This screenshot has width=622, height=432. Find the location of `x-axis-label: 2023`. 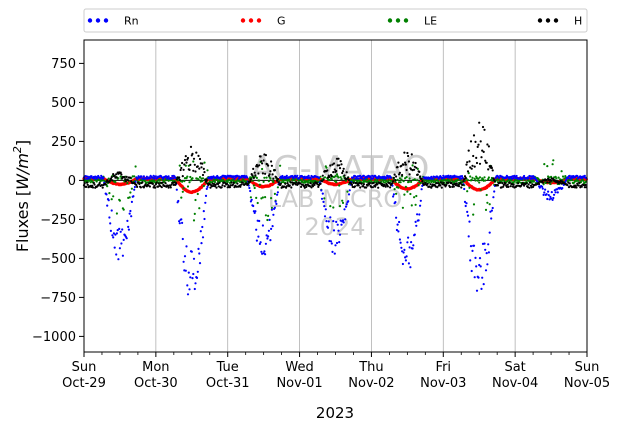

x-axis-label: 2023 is located at coordinates (335, 413).